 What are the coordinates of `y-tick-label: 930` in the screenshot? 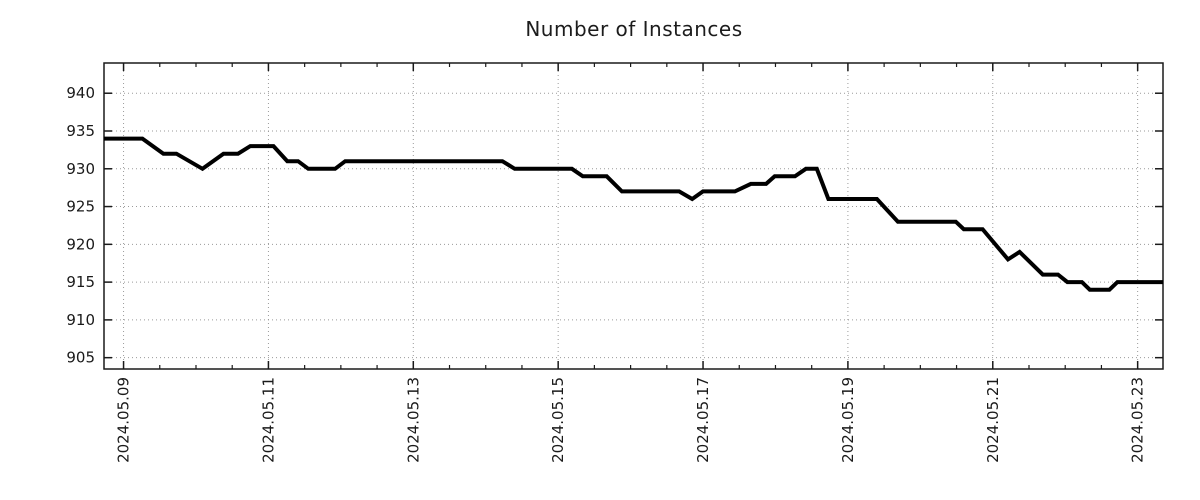 It's located at (80, 169).